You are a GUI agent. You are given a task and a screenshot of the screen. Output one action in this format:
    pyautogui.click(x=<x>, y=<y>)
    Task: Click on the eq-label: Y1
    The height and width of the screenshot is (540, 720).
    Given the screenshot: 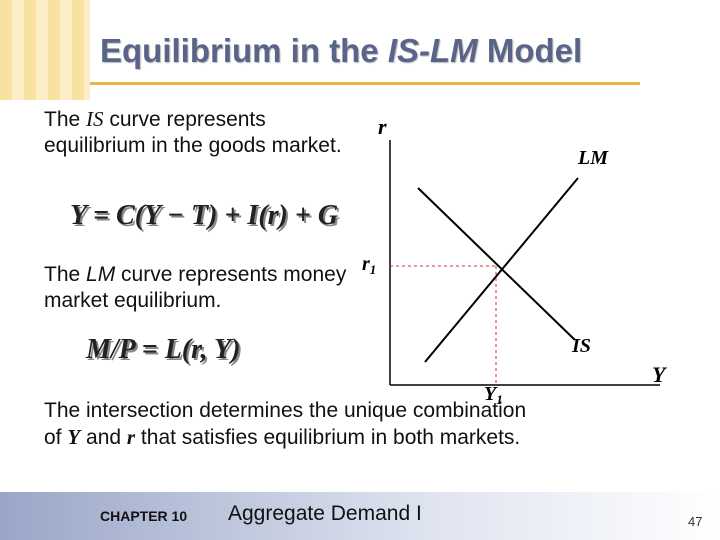 What is the action you would take?
    pyautogui.click(x=493, y=395)
    